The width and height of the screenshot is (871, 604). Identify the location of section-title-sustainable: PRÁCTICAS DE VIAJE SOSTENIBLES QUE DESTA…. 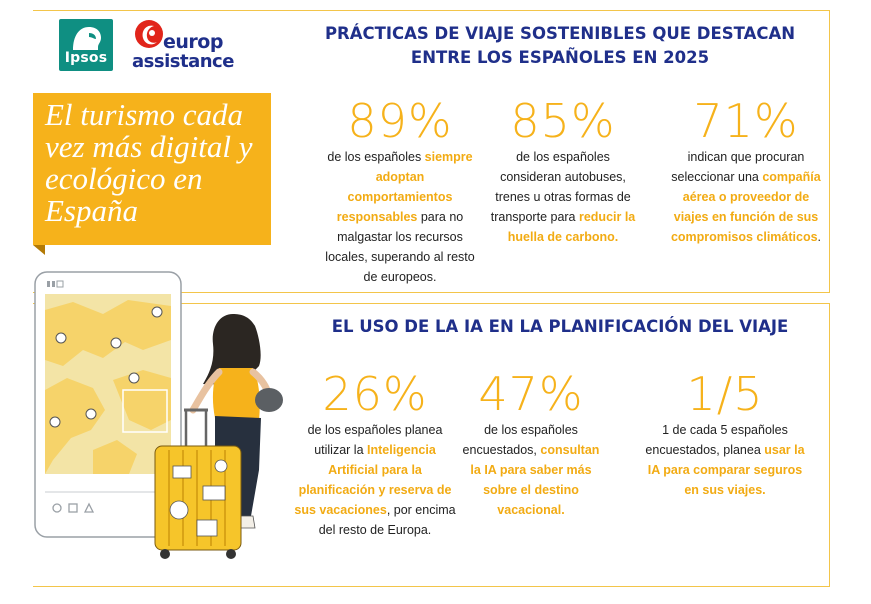
(560, 45).